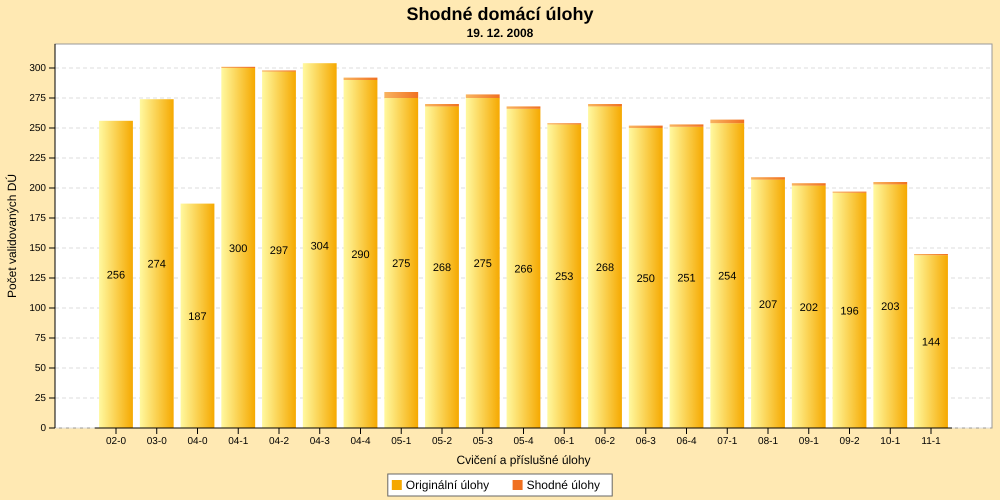 This screenshot has width=1000, height=500. Describe the element at coordinates (37, 308) in the screenshot. I see `y-tick-label: 100` at that location.